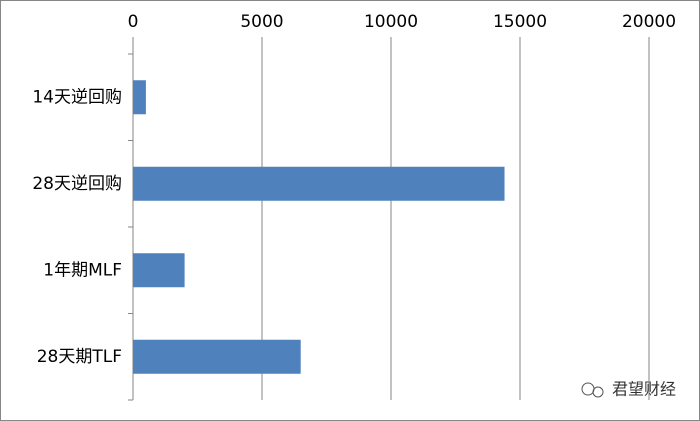 This screenshot has width=700, height=421. What do you see at coordinates (77, 97) in the screenshot?
I see `y-tick-label: 14天逆回购` at bounding box center [77, 97].